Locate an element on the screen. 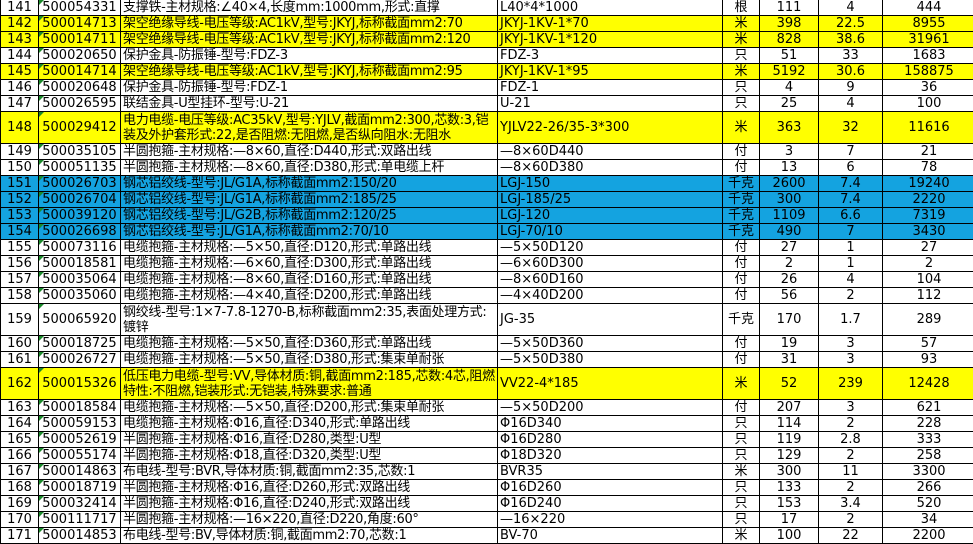  cell-unit: 米 is located at coordinates (741, 536).